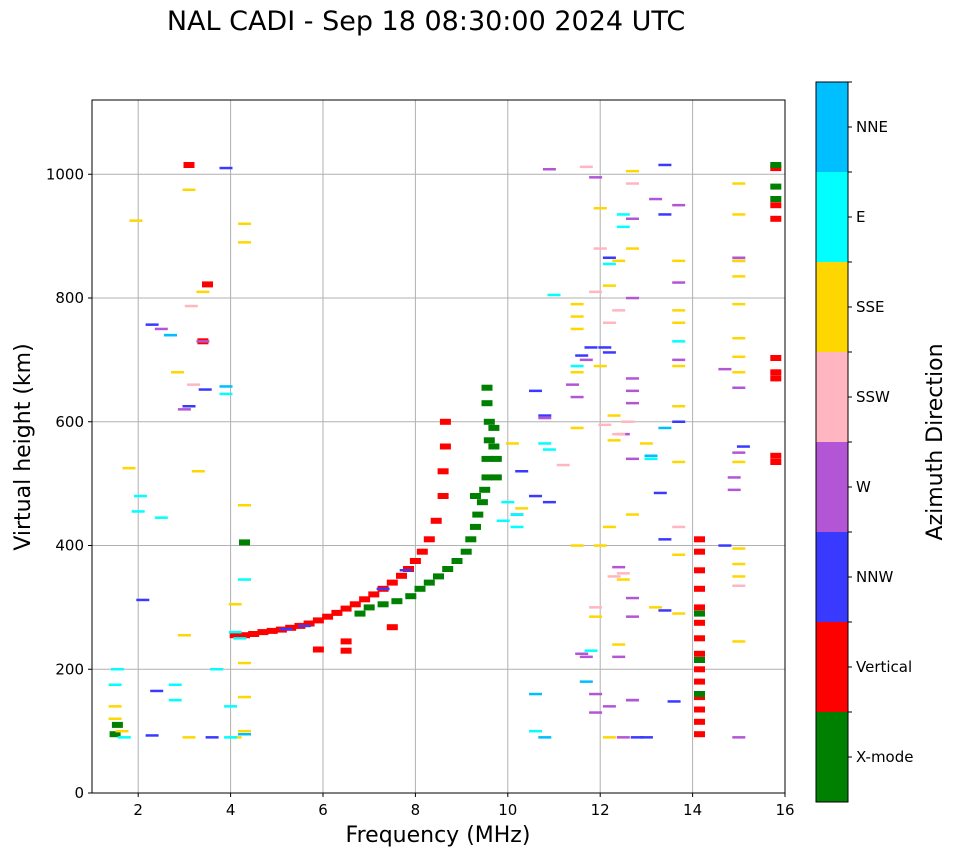 This screenshot has height=857, width=958. What do you see at coordinates (323, 810) in the screenshot?
I see `x-tick-label: 6` at bounding box center [323, 810].